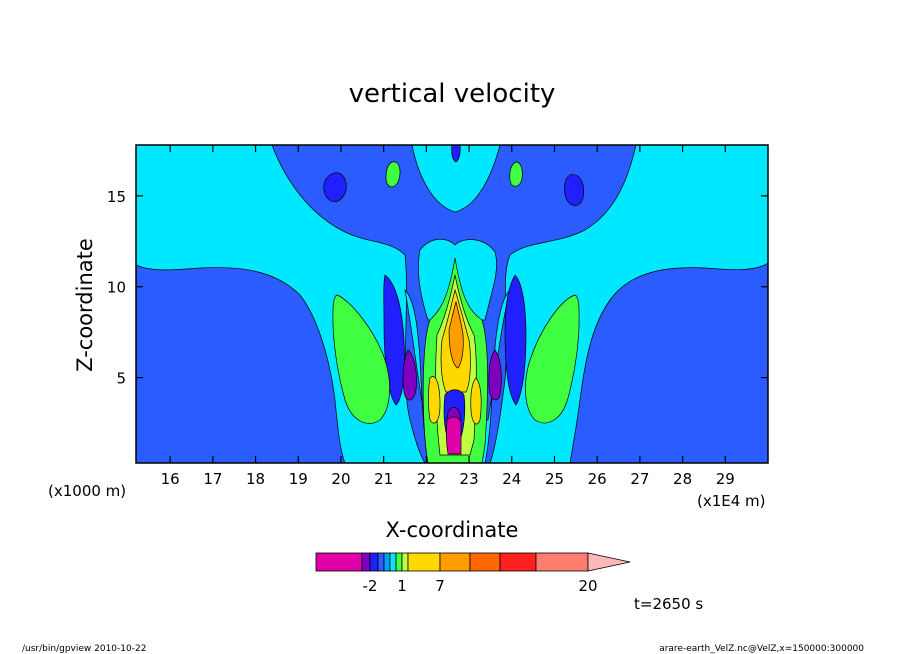  What do you see at coordinates (587, 586) in the screenshot?
I see `colorbar-tick-label: 20` at bounding box center [587, 586].